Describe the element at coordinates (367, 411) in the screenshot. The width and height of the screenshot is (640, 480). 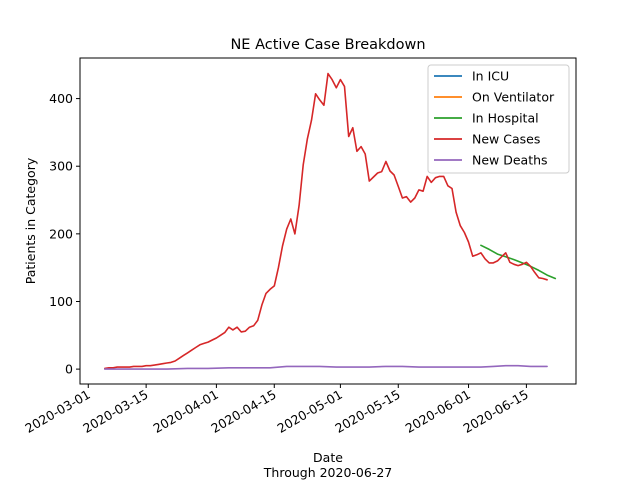
I see `x-tick-label: 2020-05-15` at that location.